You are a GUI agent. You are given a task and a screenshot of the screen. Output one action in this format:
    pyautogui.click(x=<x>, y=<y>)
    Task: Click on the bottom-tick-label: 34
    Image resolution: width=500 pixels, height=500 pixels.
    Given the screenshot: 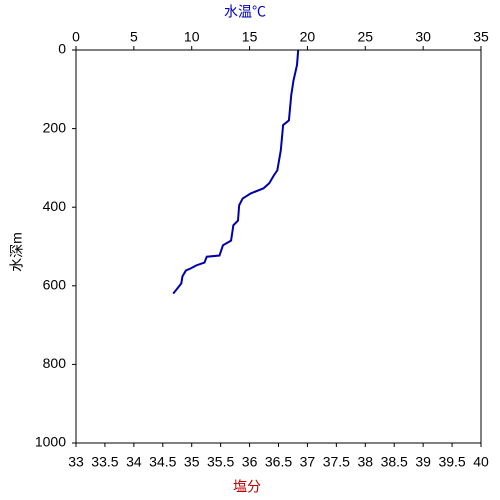 What is the action you would take?
    pyautogui.click(x=134, y=462)
    